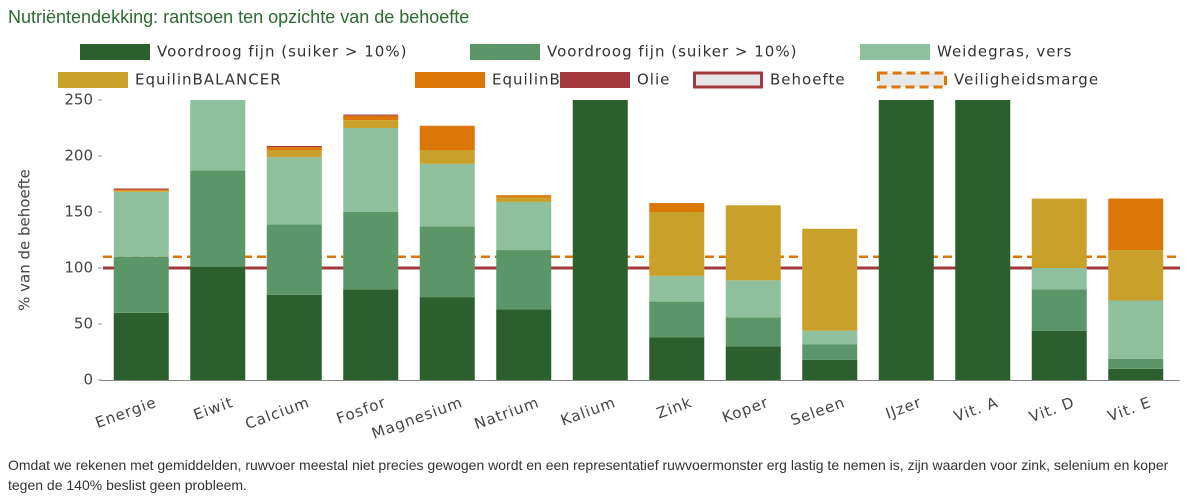 Image resolution: width=1200 pixels, height=501 pixels. What do you see at coordinates (1004, 52) in the screenshot?
I see `legend-label: Weidegras, vers` at bounding box center [1004, 52].